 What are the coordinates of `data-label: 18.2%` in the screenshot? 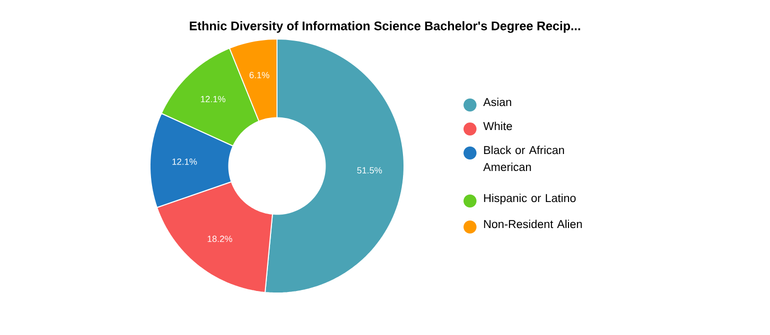 It's located at (220, 239).